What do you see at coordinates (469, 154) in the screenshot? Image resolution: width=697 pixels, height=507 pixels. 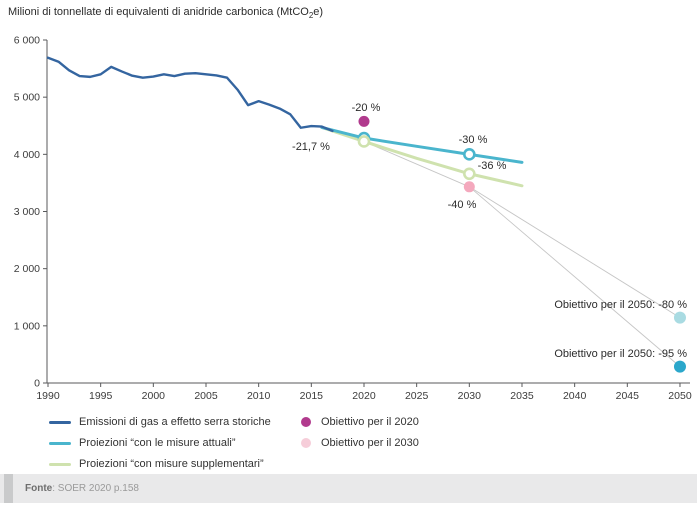 I see `wem-2030-marker` at bounding box center [469, 154].